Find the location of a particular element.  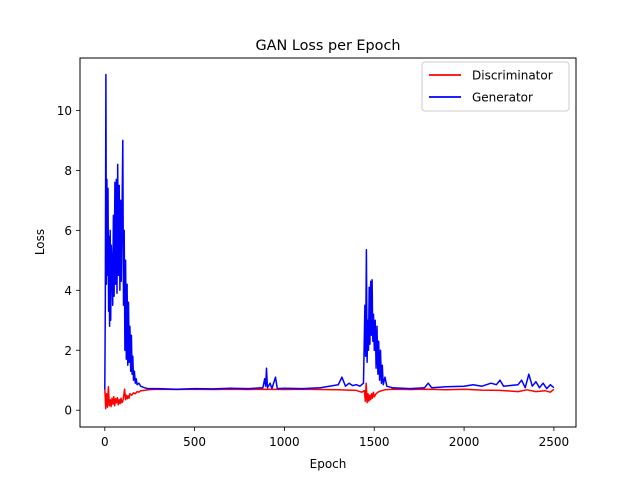

y-tick-label: 2 is located at coordinates (68, 351).